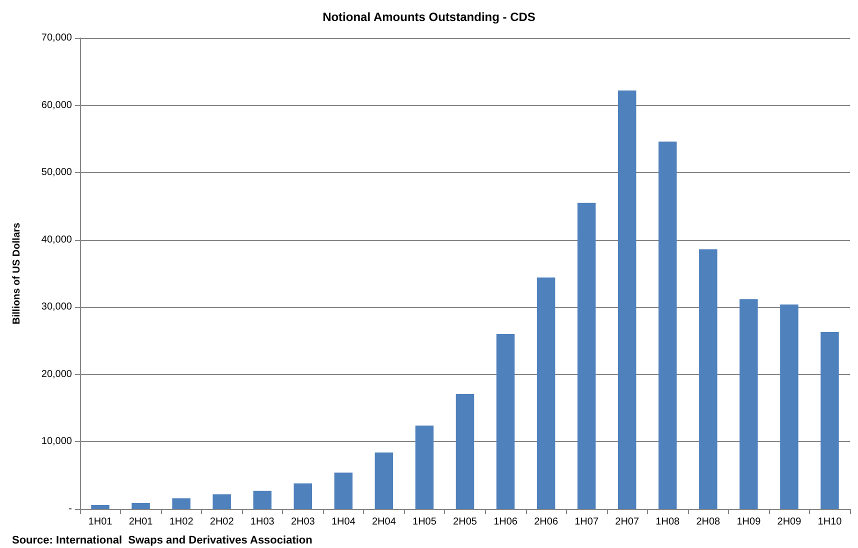 The height and width of the screenshot is (548, 858). I want to click on x-tick-label: 2H07, so click(627, 522).